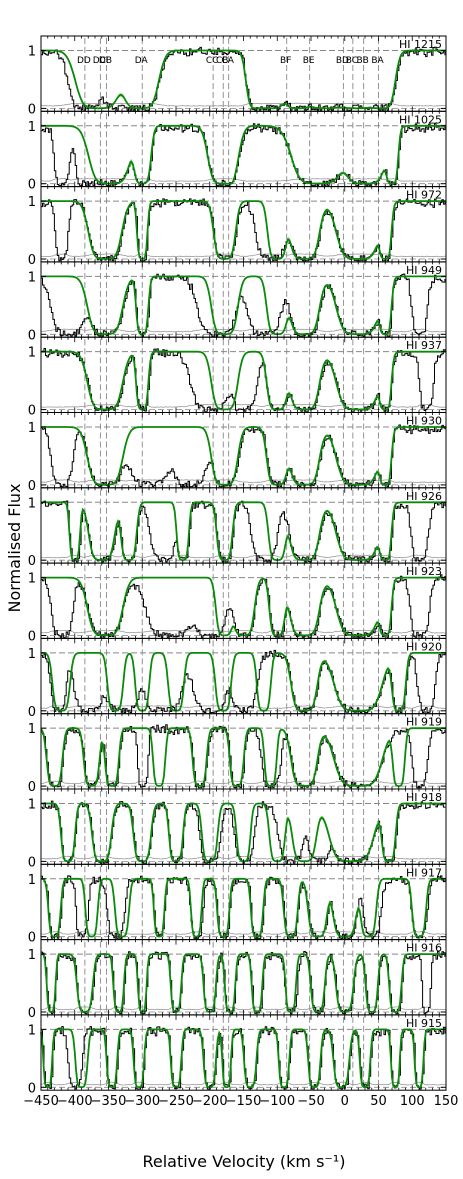  I want to click on component-label: CC, so click(212, 61).